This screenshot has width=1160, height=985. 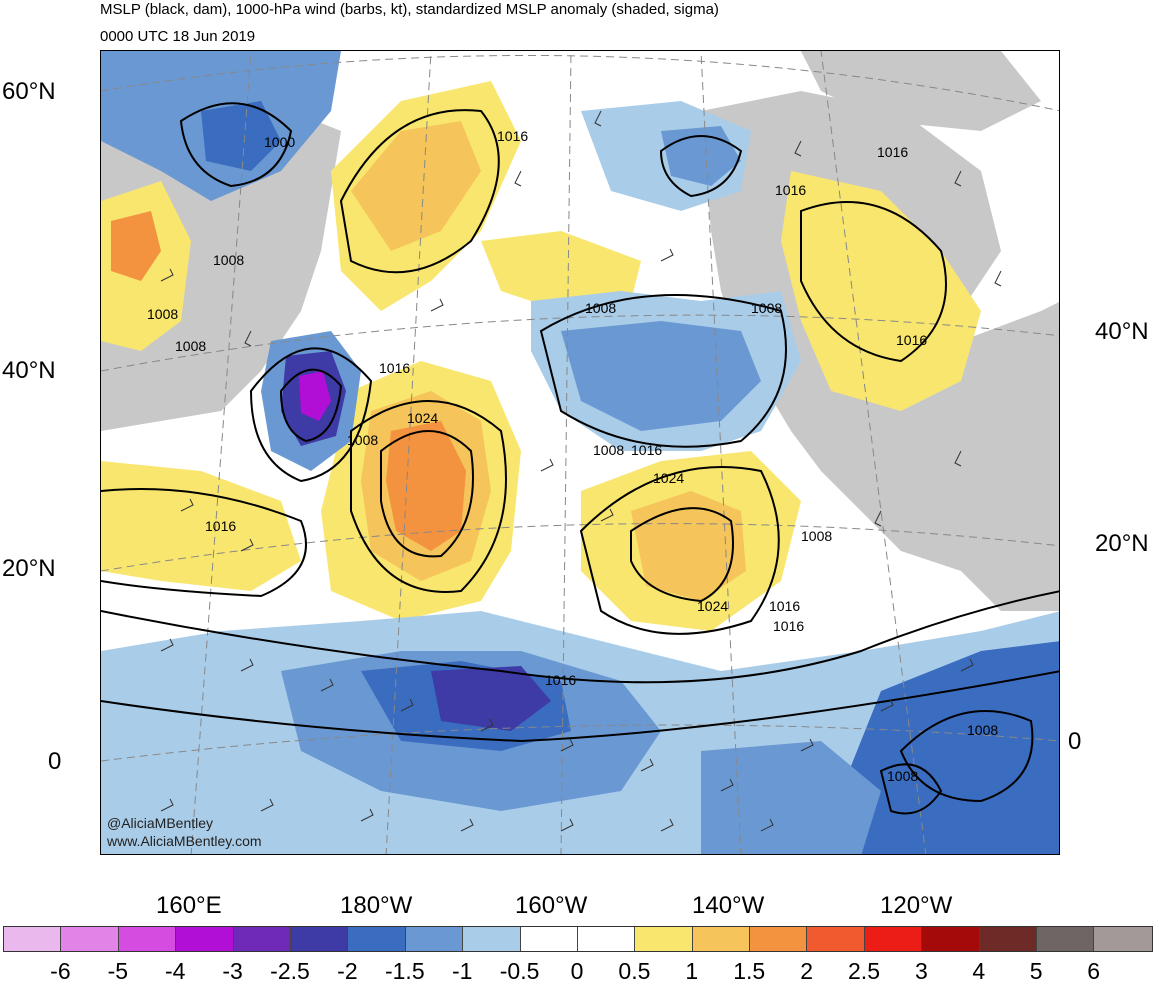 What do you see at coordinates (580, 83) in the screenshot?
I see `parallel-60n` at bounding box center [580, 83].